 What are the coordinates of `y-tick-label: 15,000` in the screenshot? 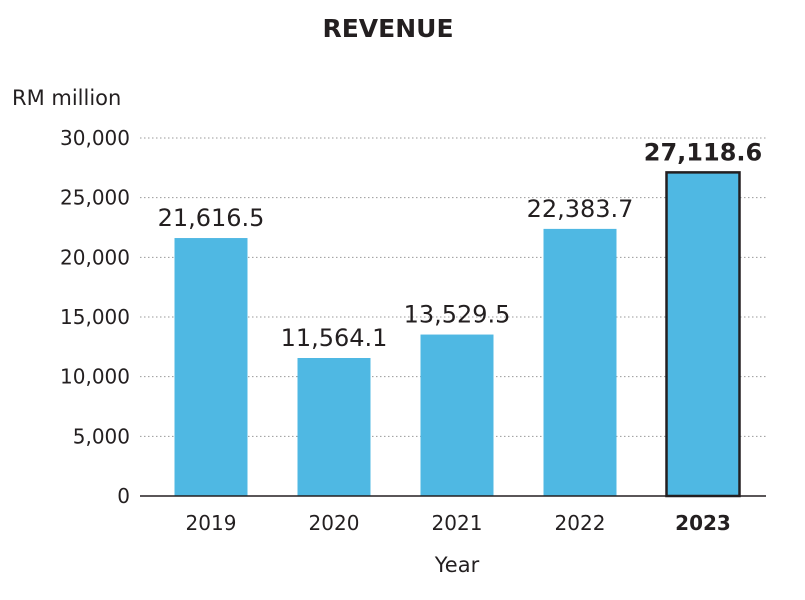 It's located at (95, 317).